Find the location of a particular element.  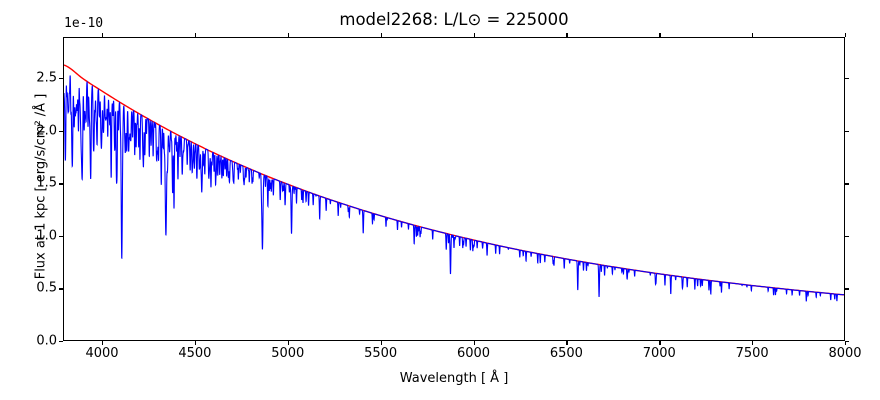

x-tick-label: 5000 is located at coordinates (288, 353).